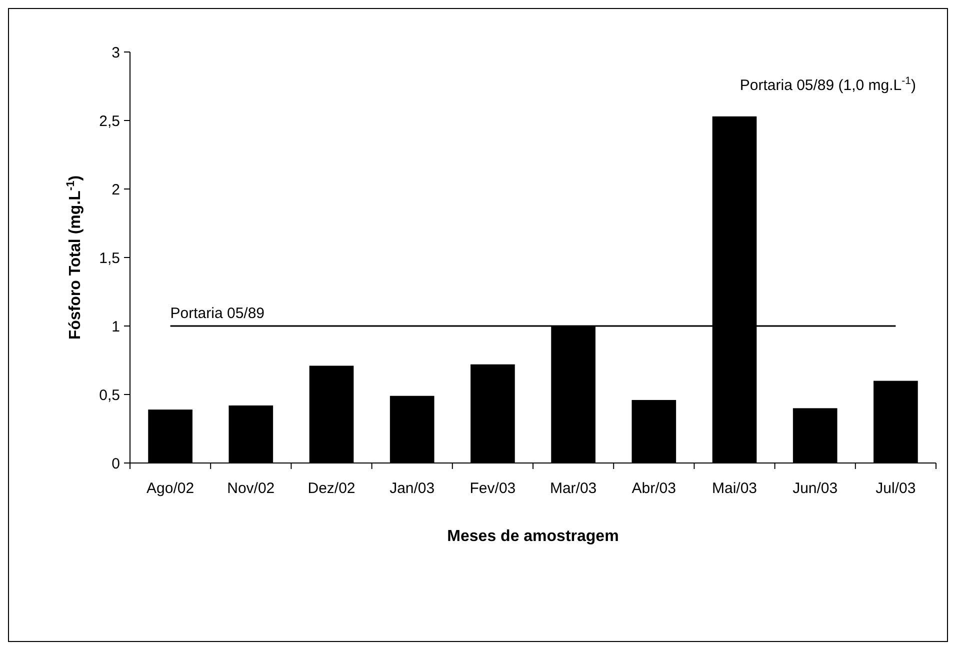 The height and width of the screenshot is (650, 956). Describe the element at coordinates (109, 258) in the screenshot. I see `y-tick-label: 1,5` at that location.